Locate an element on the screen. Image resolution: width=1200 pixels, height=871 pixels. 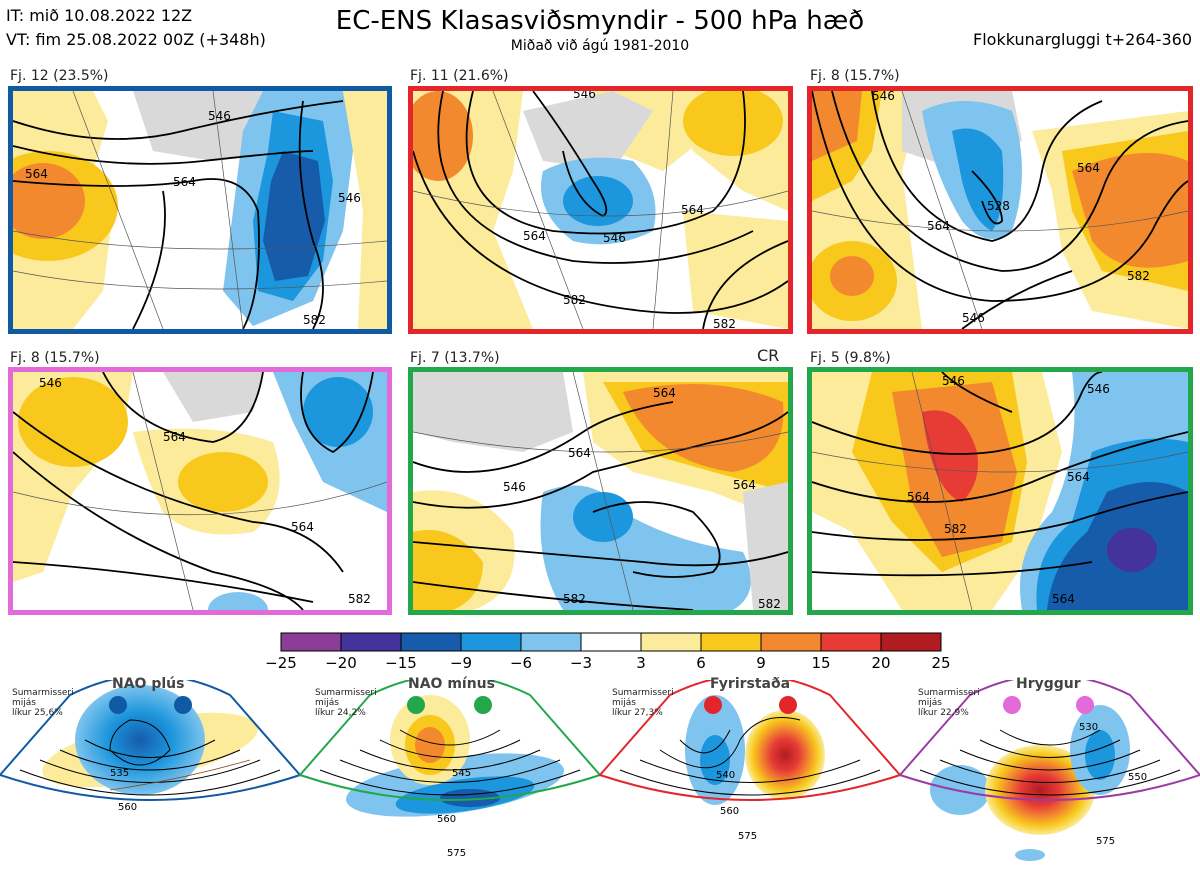
colorbar-tick-label: 9 is located at coordinates (761, 663).